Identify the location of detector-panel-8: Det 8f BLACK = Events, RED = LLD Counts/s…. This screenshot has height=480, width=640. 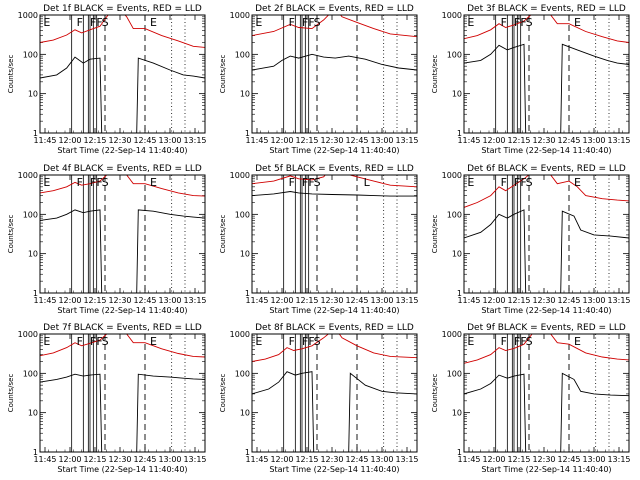
(319, 398).